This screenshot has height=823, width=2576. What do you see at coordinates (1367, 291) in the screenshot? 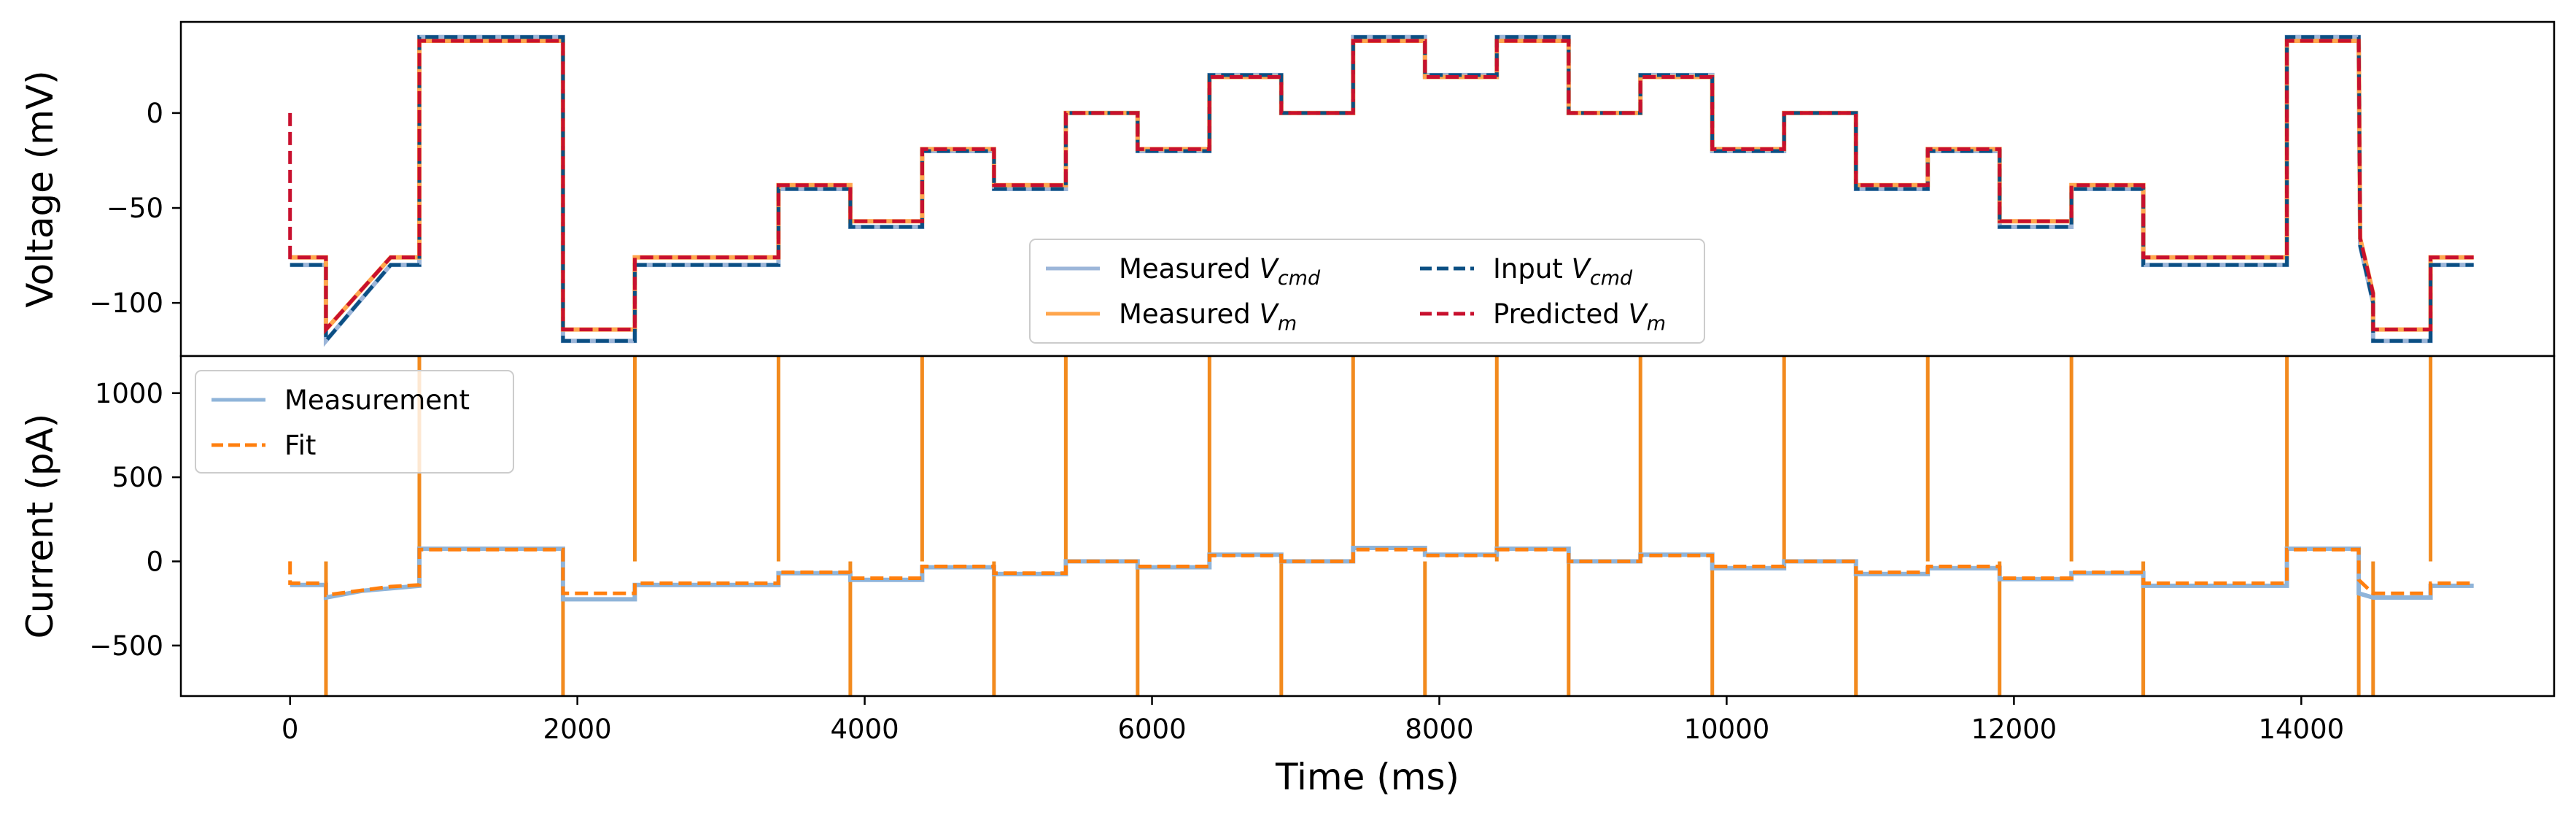
I see `voltage-legend-box` at bounding box center [1367, 291].